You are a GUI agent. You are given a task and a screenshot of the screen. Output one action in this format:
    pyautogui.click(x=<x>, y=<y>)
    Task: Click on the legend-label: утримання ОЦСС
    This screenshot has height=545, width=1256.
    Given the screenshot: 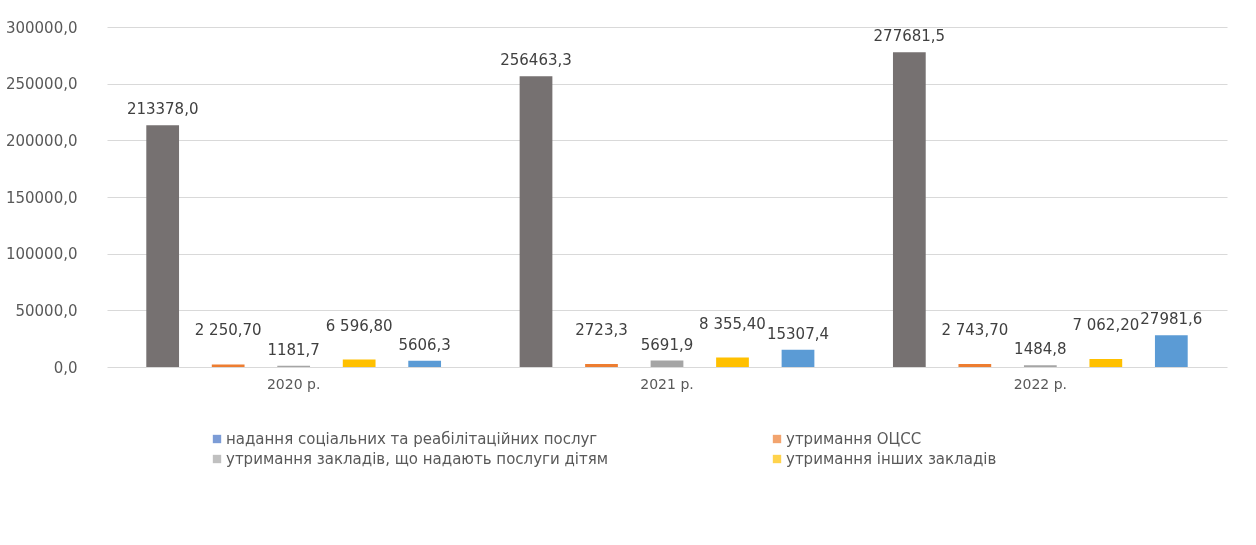 What is the action you would take?
    pyautogui.click(x=854, y=439)
    